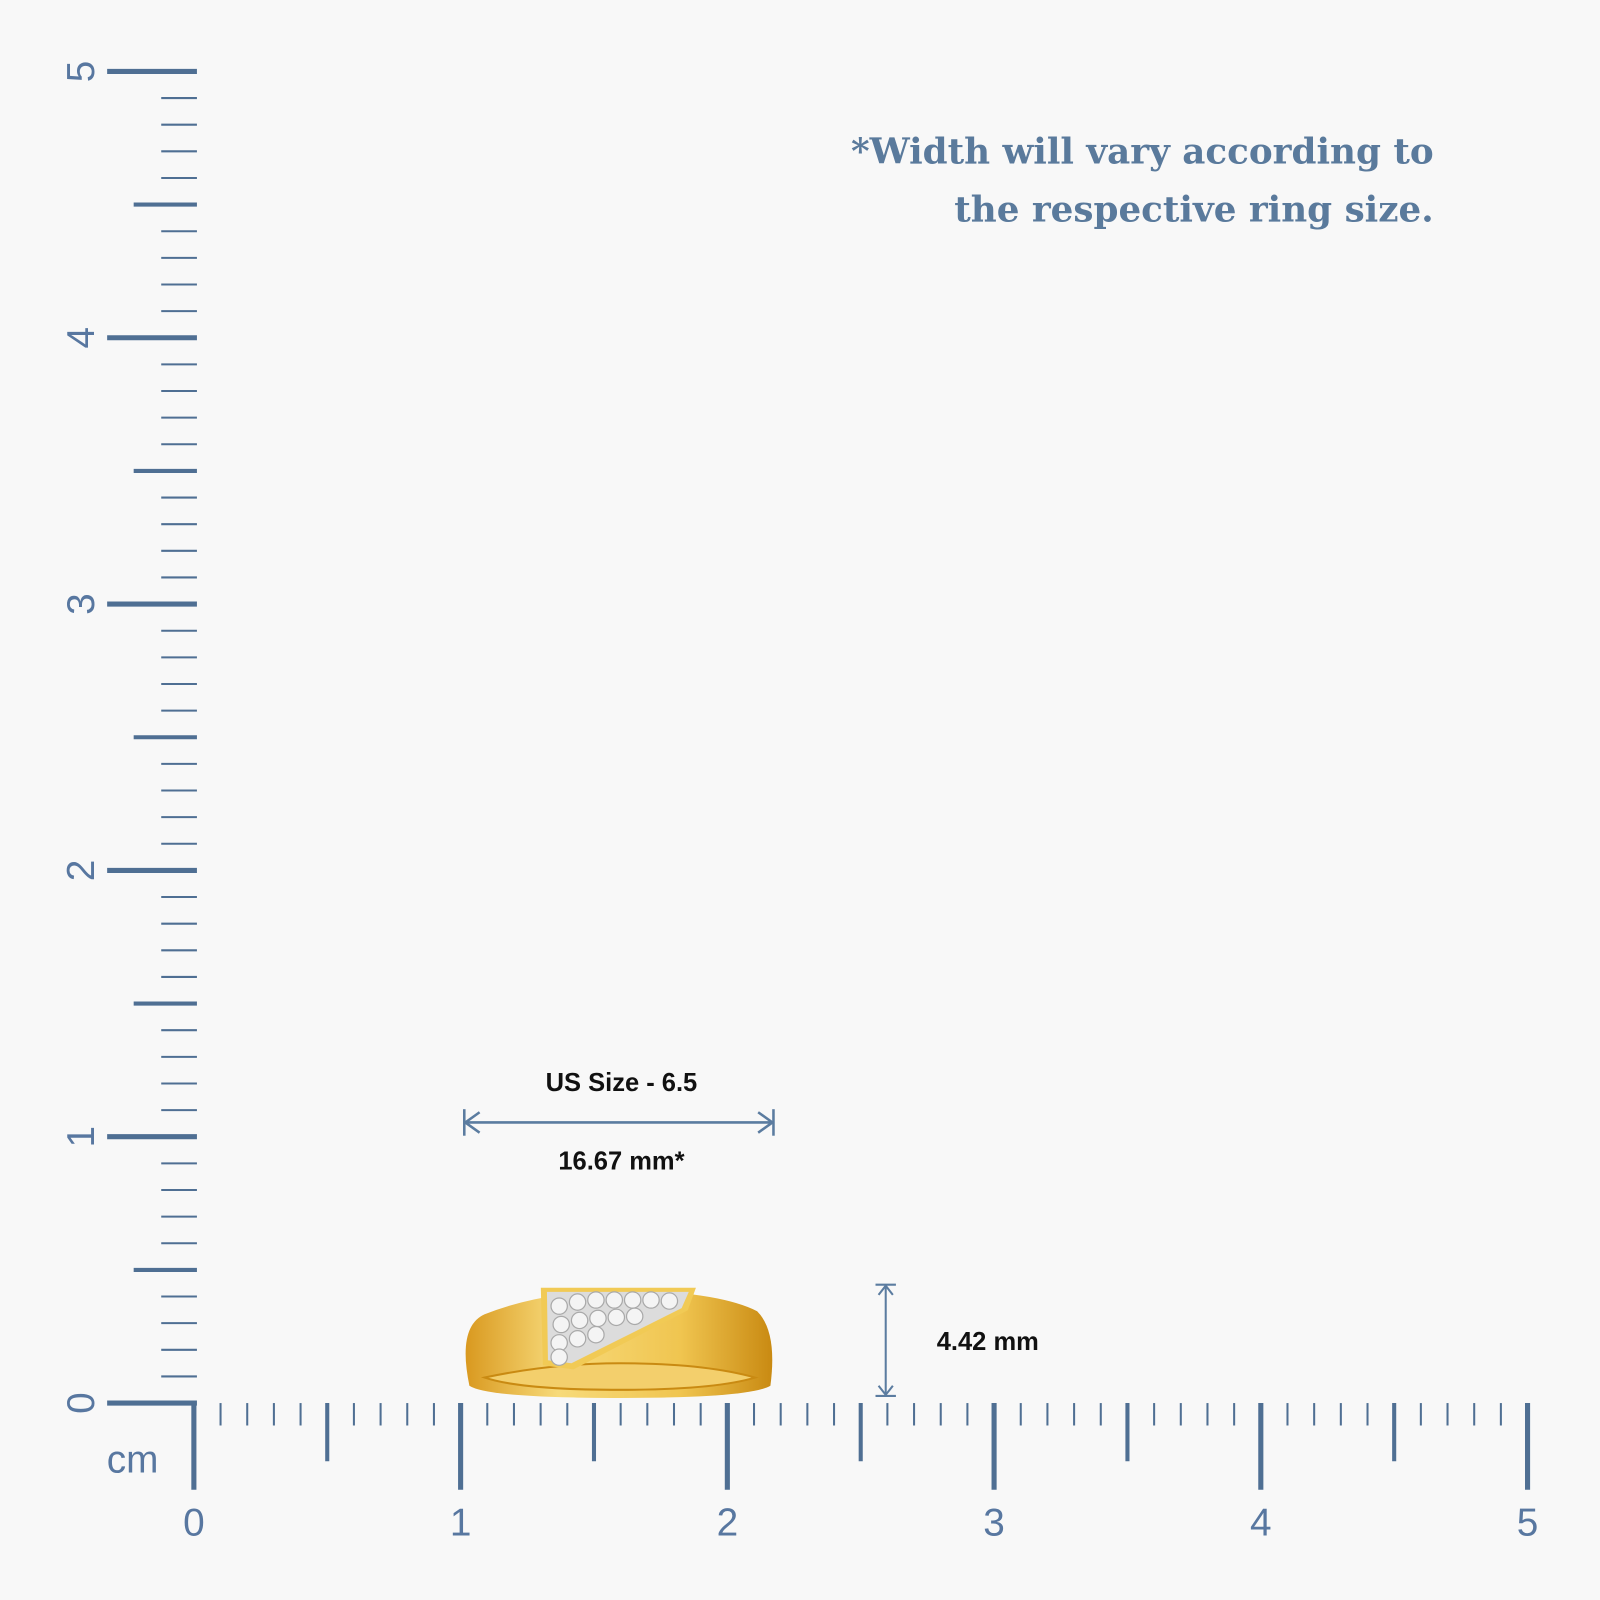  What do you see at coordinates (133, 1459) in the screenshot?
I see `unit-label: cm` at bounding box center [133, 1459].